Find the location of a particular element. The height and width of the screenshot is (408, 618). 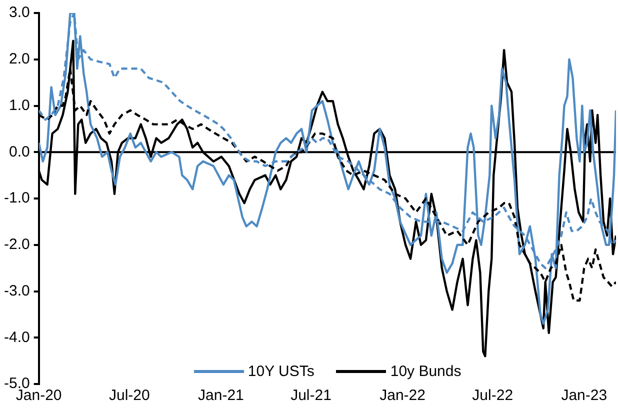

legend-label: 10y Bunds is located at coordinates (426, 371).